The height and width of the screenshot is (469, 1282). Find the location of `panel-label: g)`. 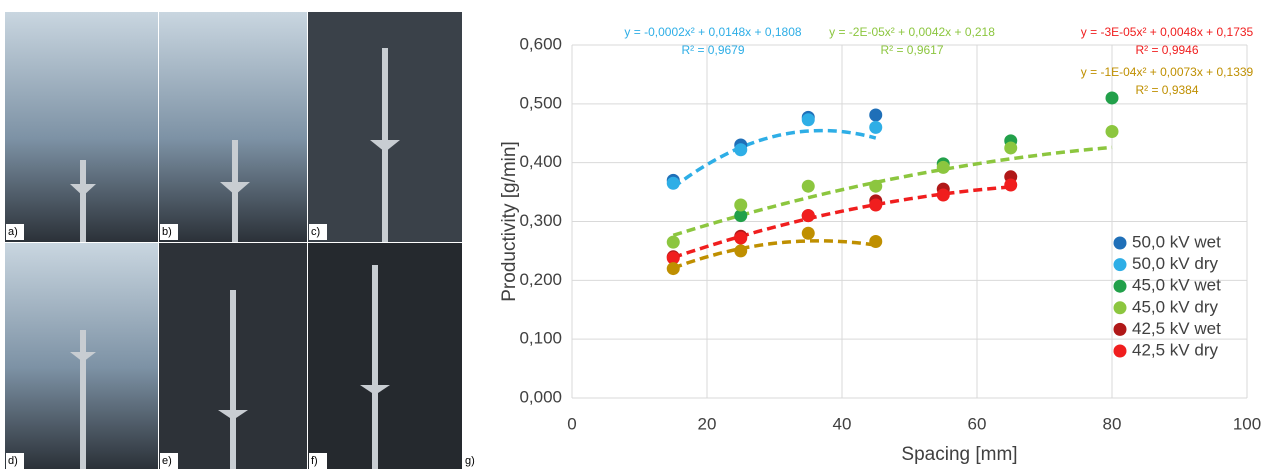

panel-label: g) is located at coordinates (470, 461).